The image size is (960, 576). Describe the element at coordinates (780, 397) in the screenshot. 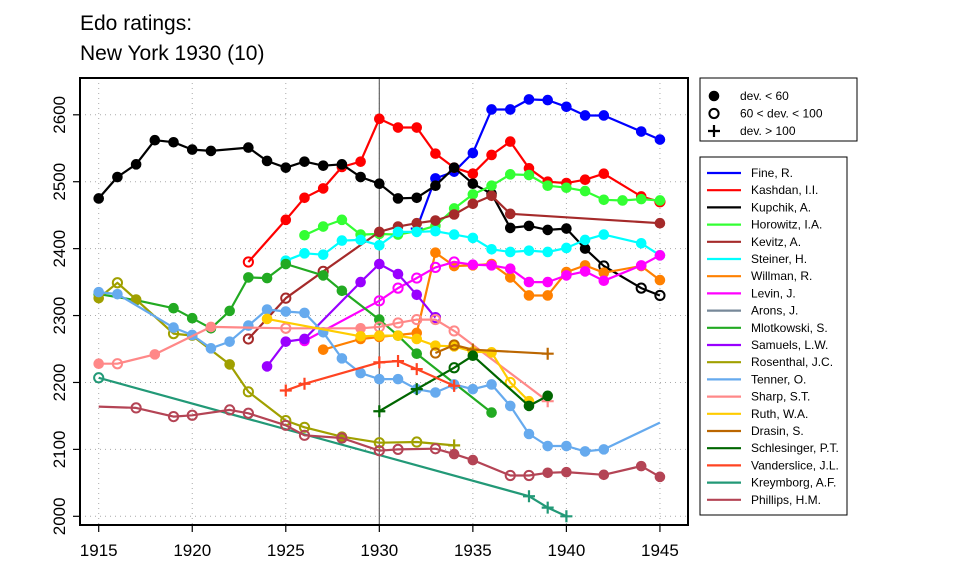

I see `legend-label: Sharp, S.T.` at that location.